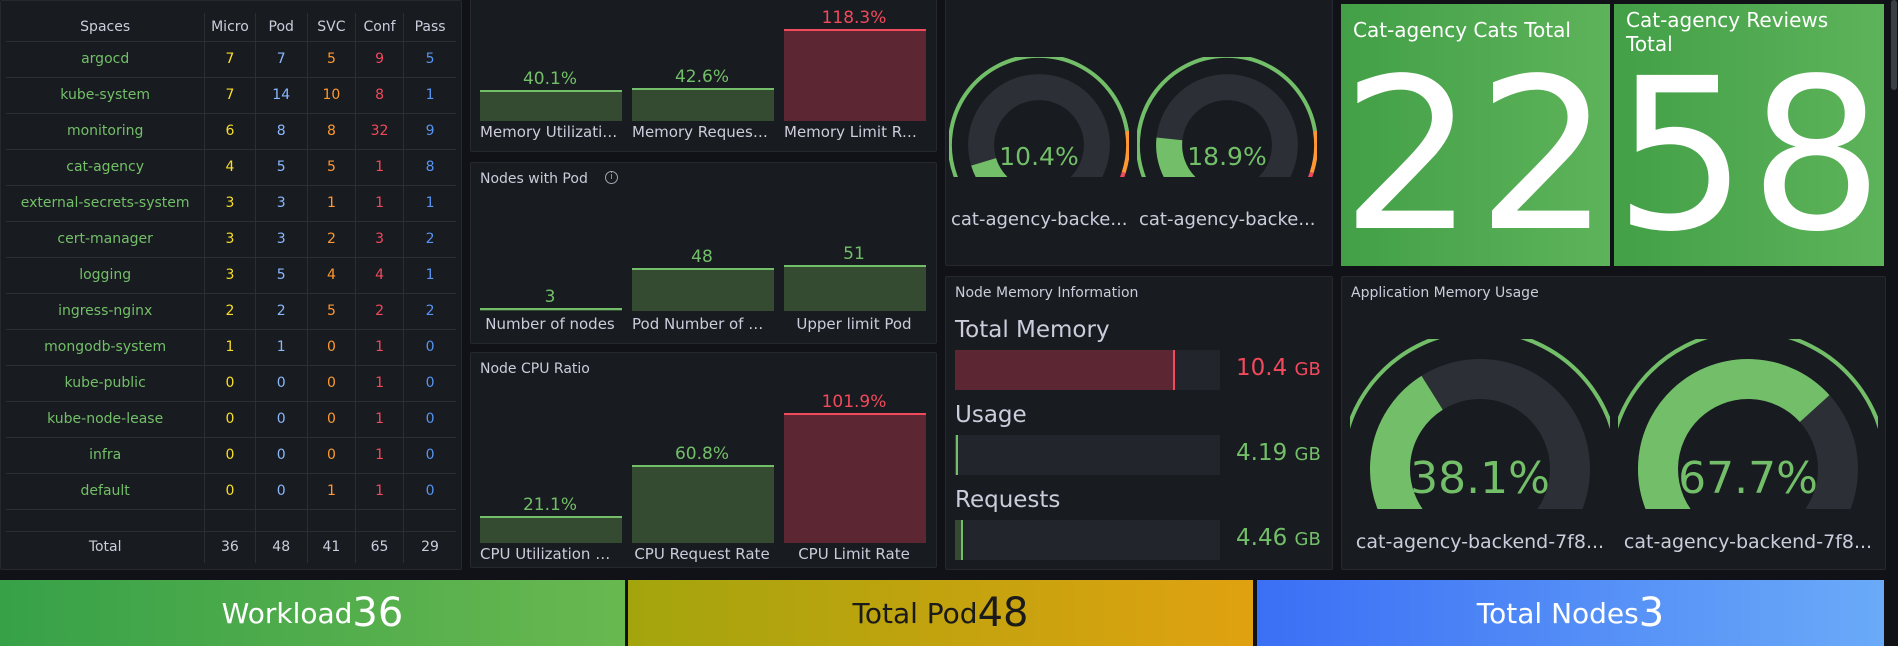  What do you see at coordinates (1032, 330) in the screenshot?
I see `bargauge-label: Total Memory` at bounding box center [1032, 330].